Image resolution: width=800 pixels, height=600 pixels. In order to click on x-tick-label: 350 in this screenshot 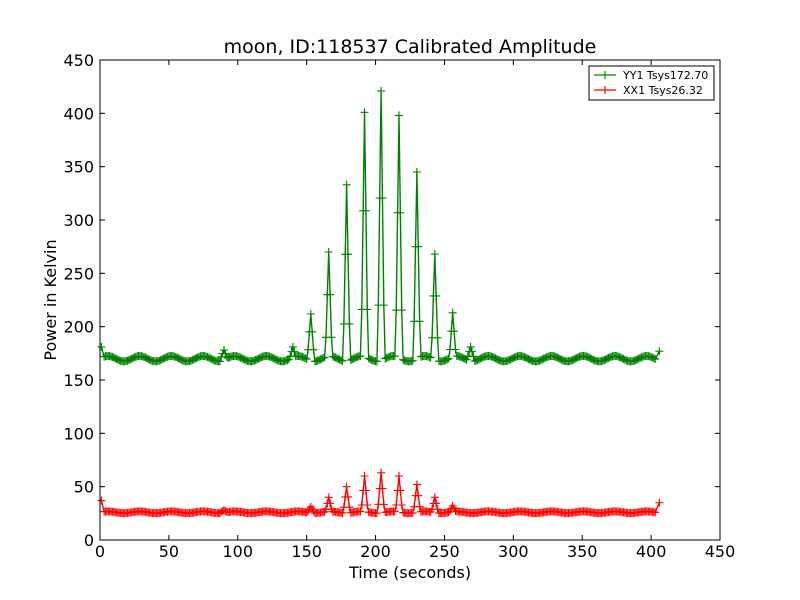, I will do `click(582, 551)`.